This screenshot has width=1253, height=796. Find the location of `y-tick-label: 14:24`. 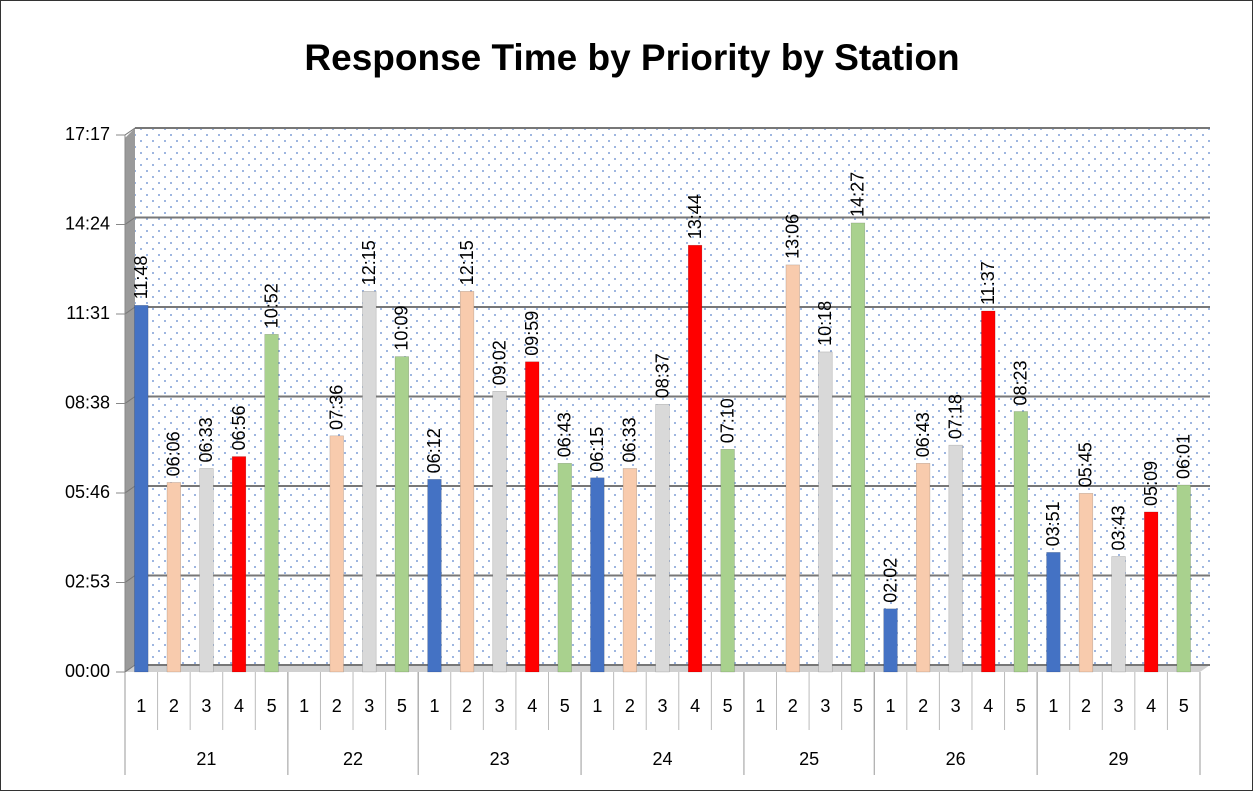

y-tick-label: 14:24 is located at coordinates (87, 223).